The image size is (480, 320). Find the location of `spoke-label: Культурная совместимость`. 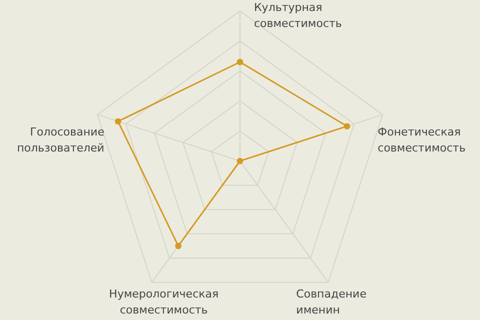

spoke-label: Культурная совместимость is located at coordinates (298, 15).